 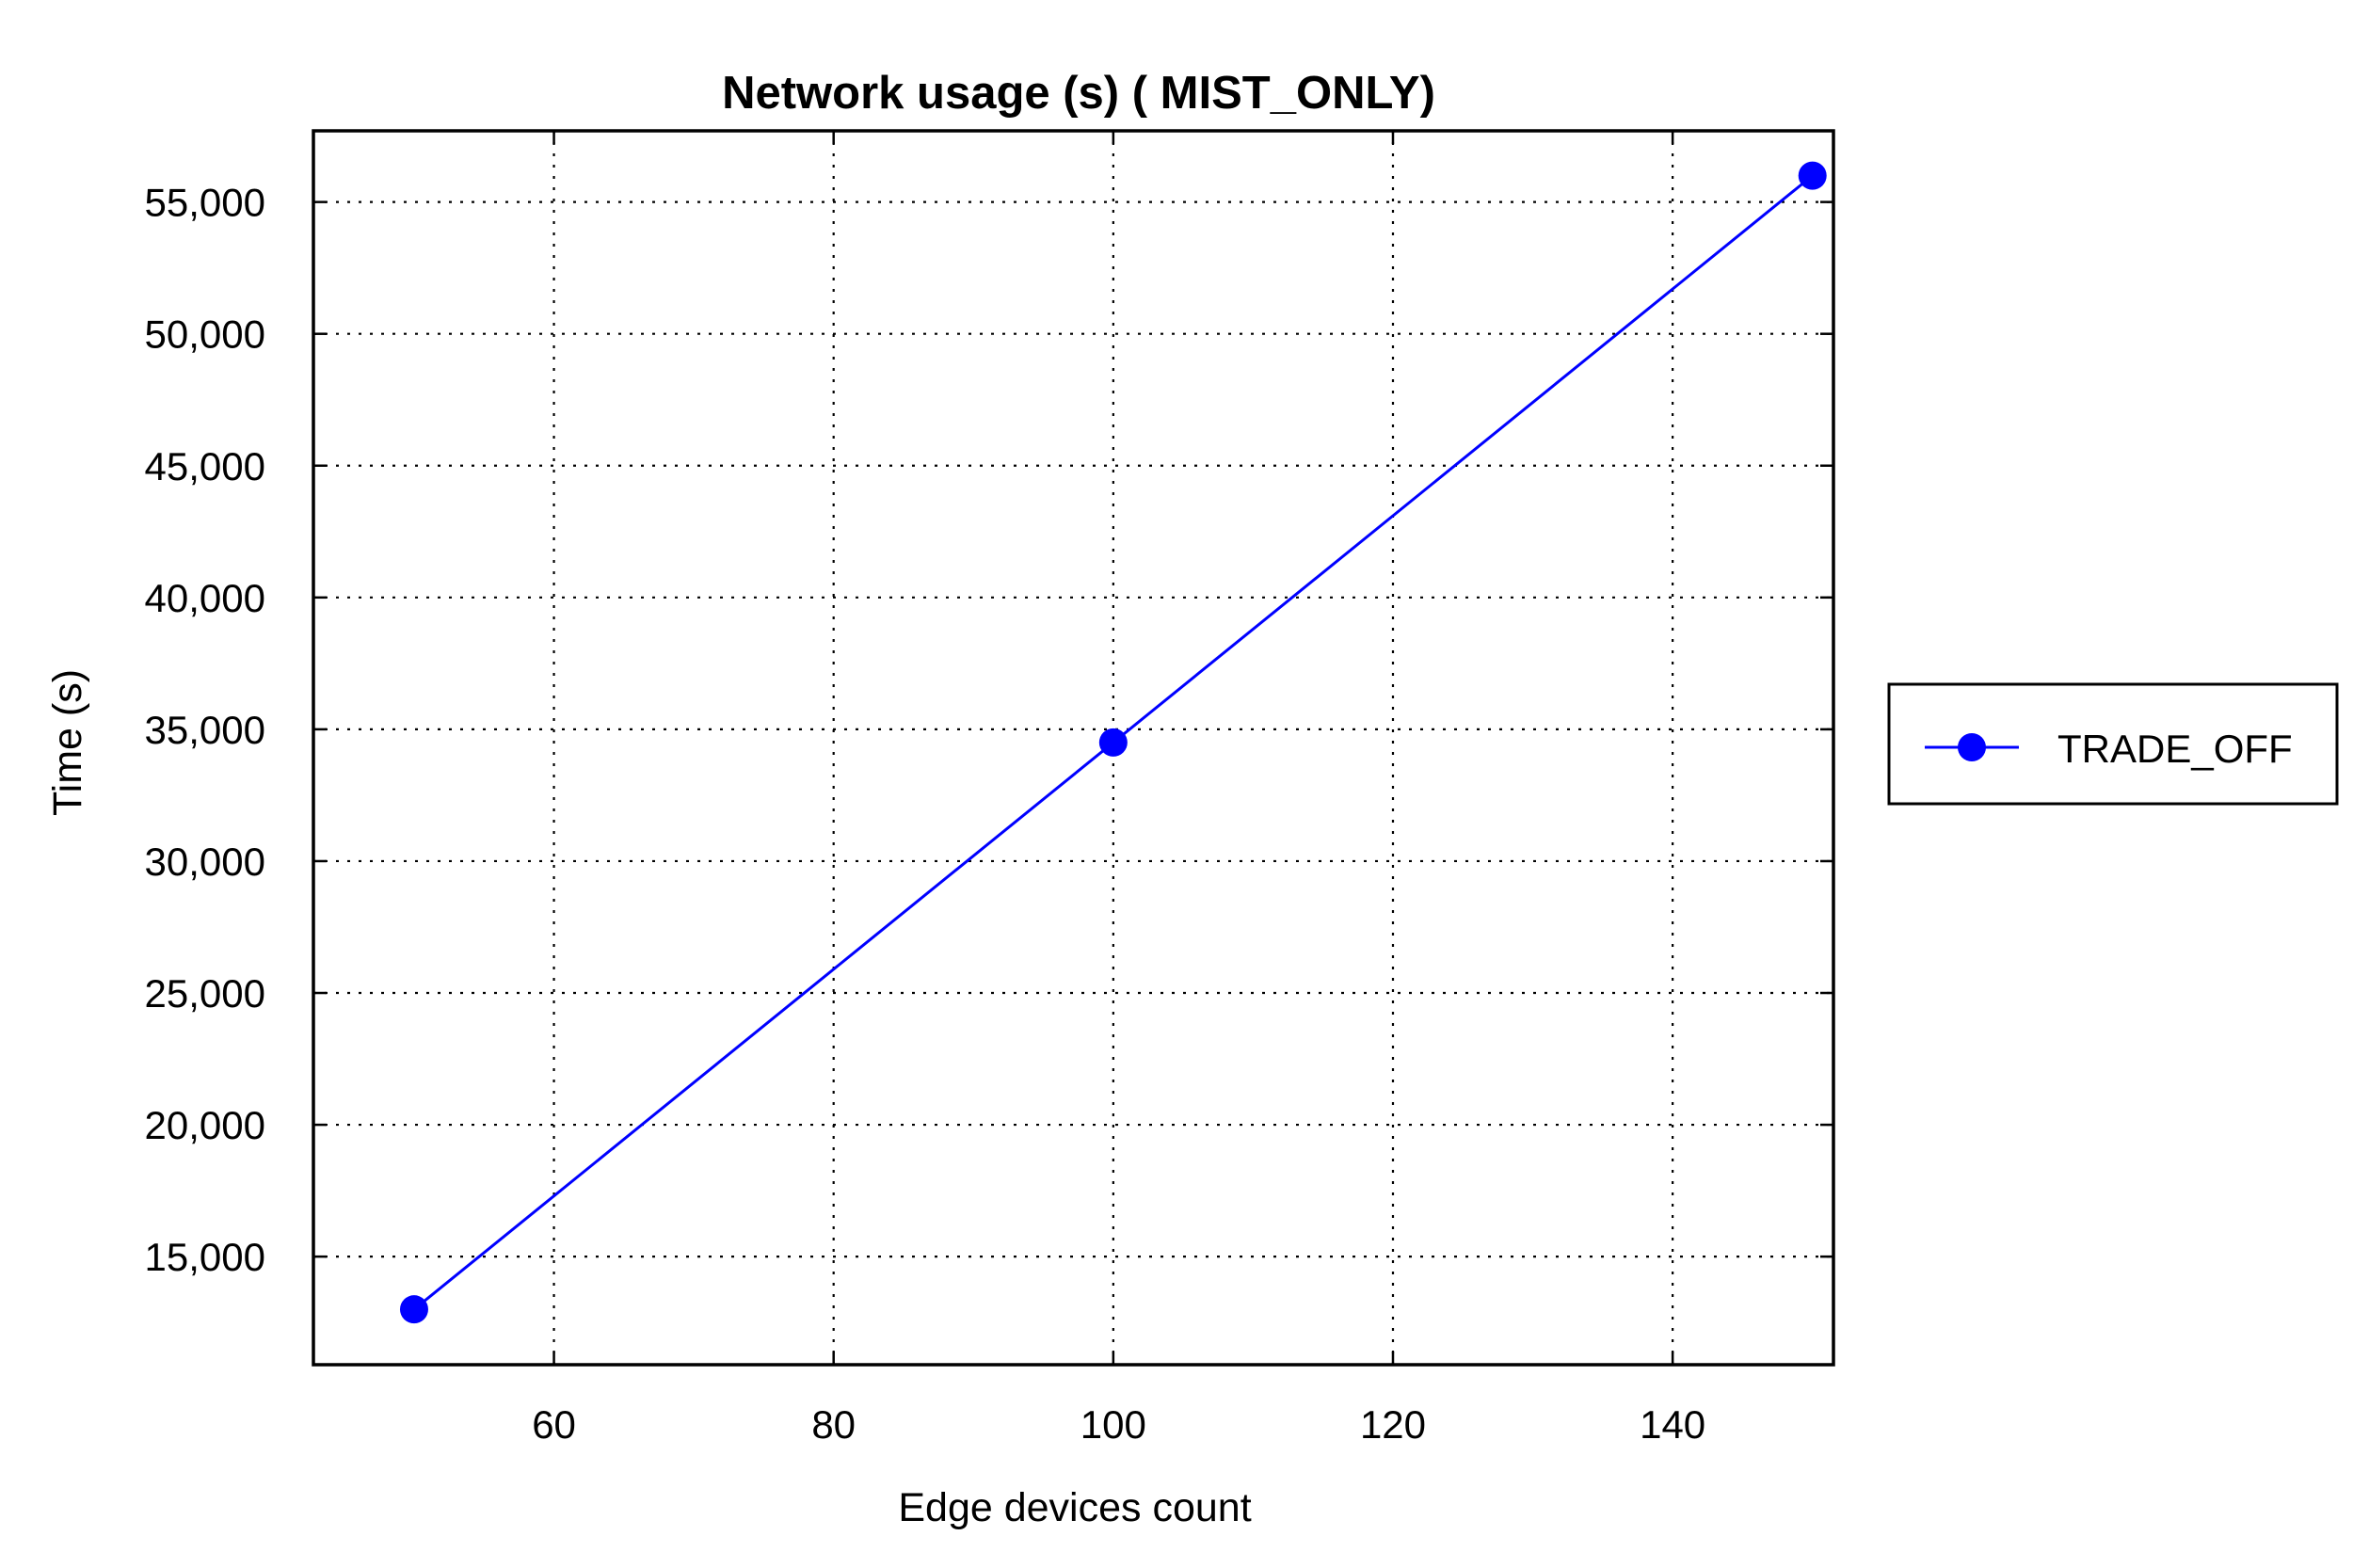 I want to click on chart-title: Network usage (s) ( MIST_ONLY), so click(x=1078, y=93).